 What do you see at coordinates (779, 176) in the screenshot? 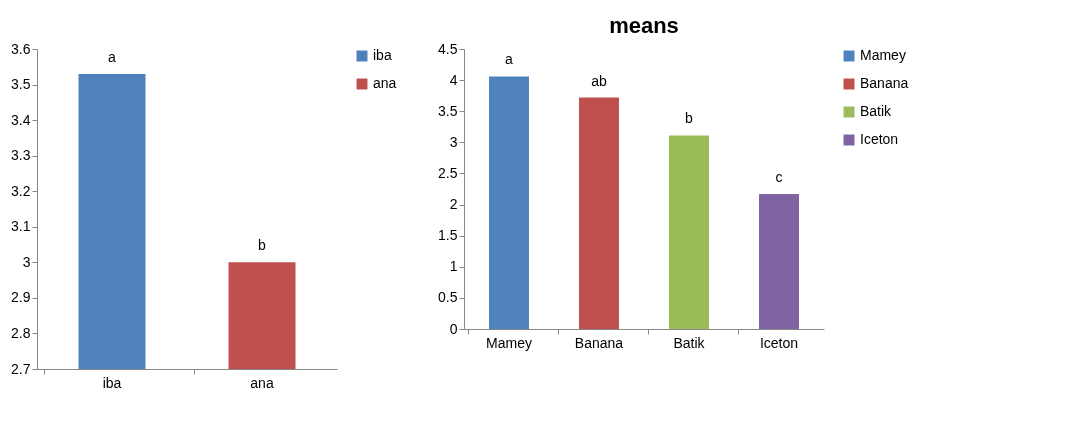
I see `annotation: c` at bounding box center [779, 176].